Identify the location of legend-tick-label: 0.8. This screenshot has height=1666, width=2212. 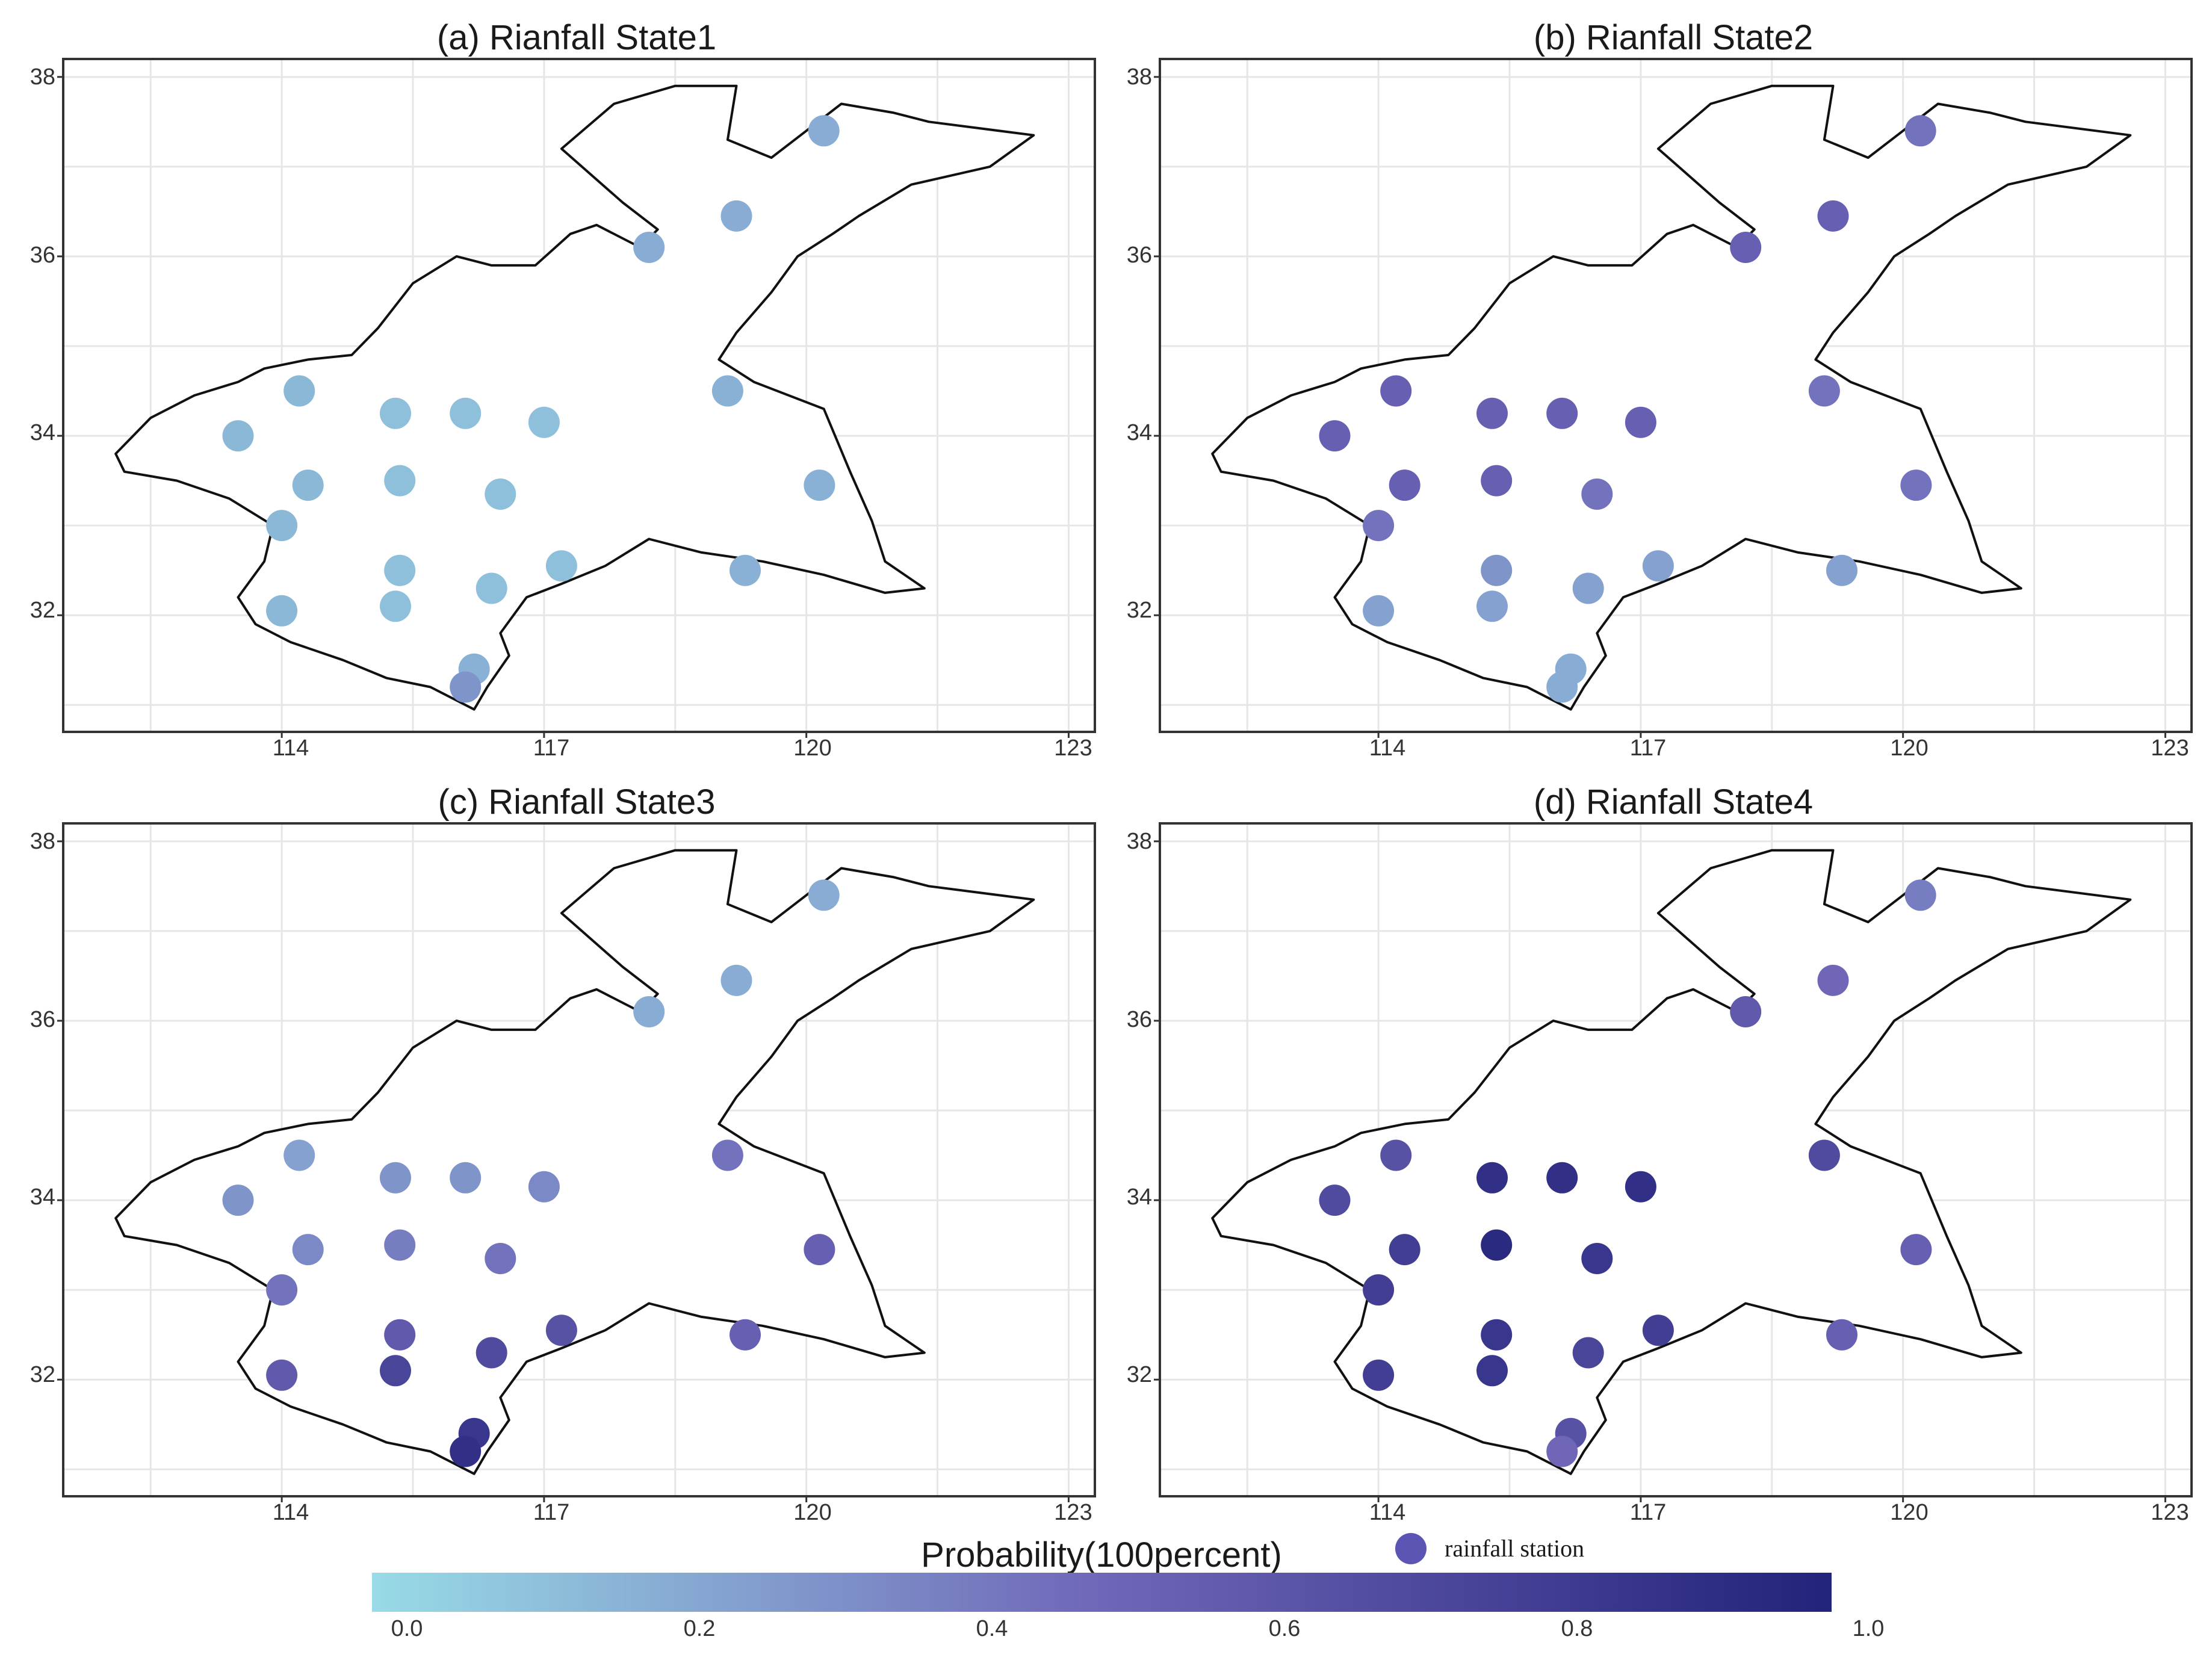
(1577, 1629).